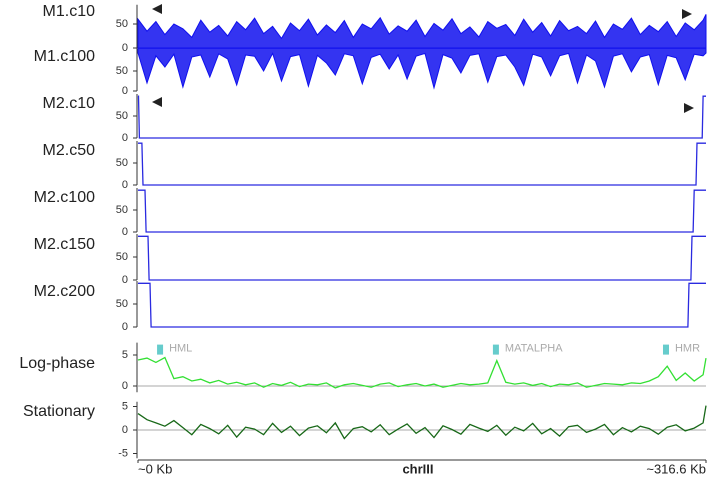 The height and width of the screenshot is (479, 708). What do you see at coordinates (69, 103) in the screenshot?
I see `track-label: M2.c10` at bounding box center [69, 103].